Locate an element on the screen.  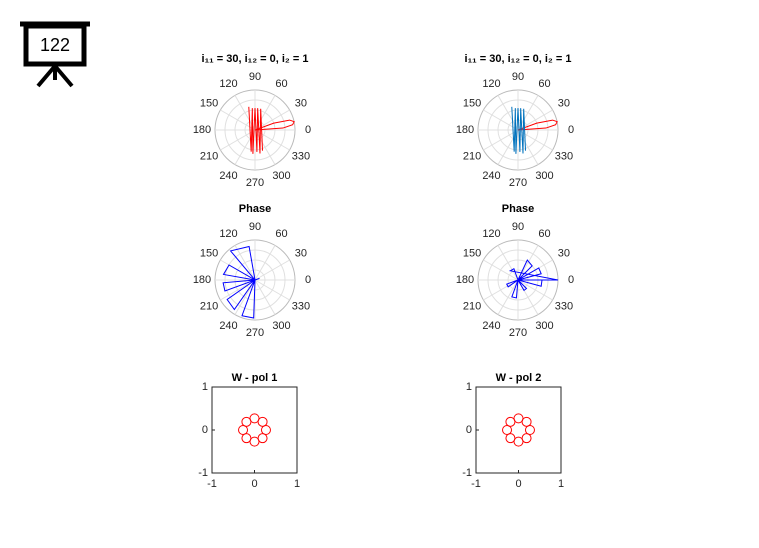
scatter-chart: W - pol 1 -1 0 1 -1 0 1 is located at coordinates (249, 431).